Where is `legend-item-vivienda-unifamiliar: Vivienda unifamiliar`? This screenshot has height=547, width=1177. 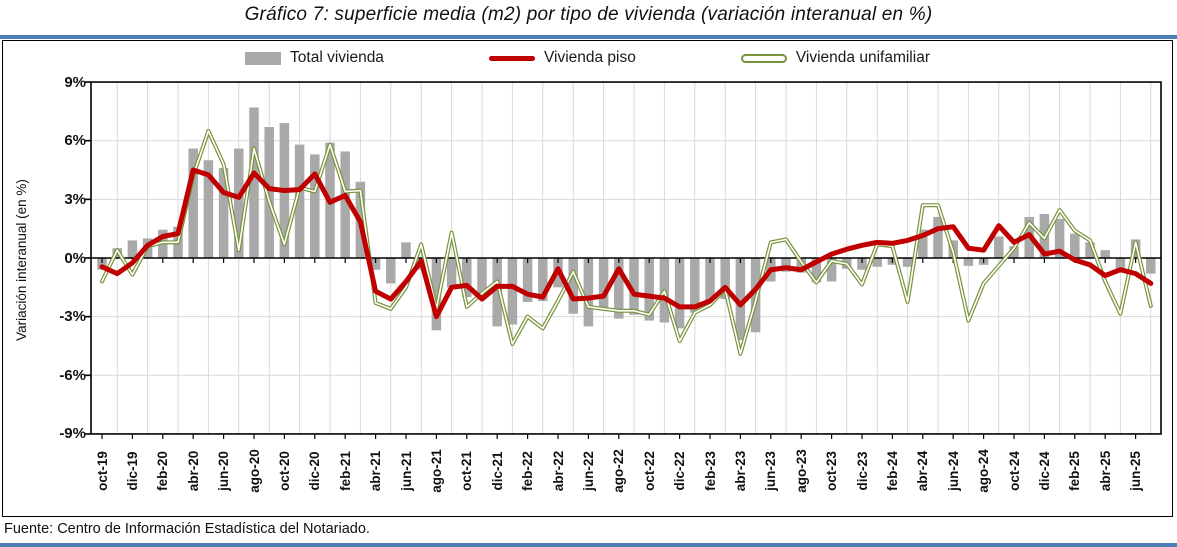
legend-item-vivienda-unifamiliar: Vivienda unifamiliar is located at coordinates (835, 58).